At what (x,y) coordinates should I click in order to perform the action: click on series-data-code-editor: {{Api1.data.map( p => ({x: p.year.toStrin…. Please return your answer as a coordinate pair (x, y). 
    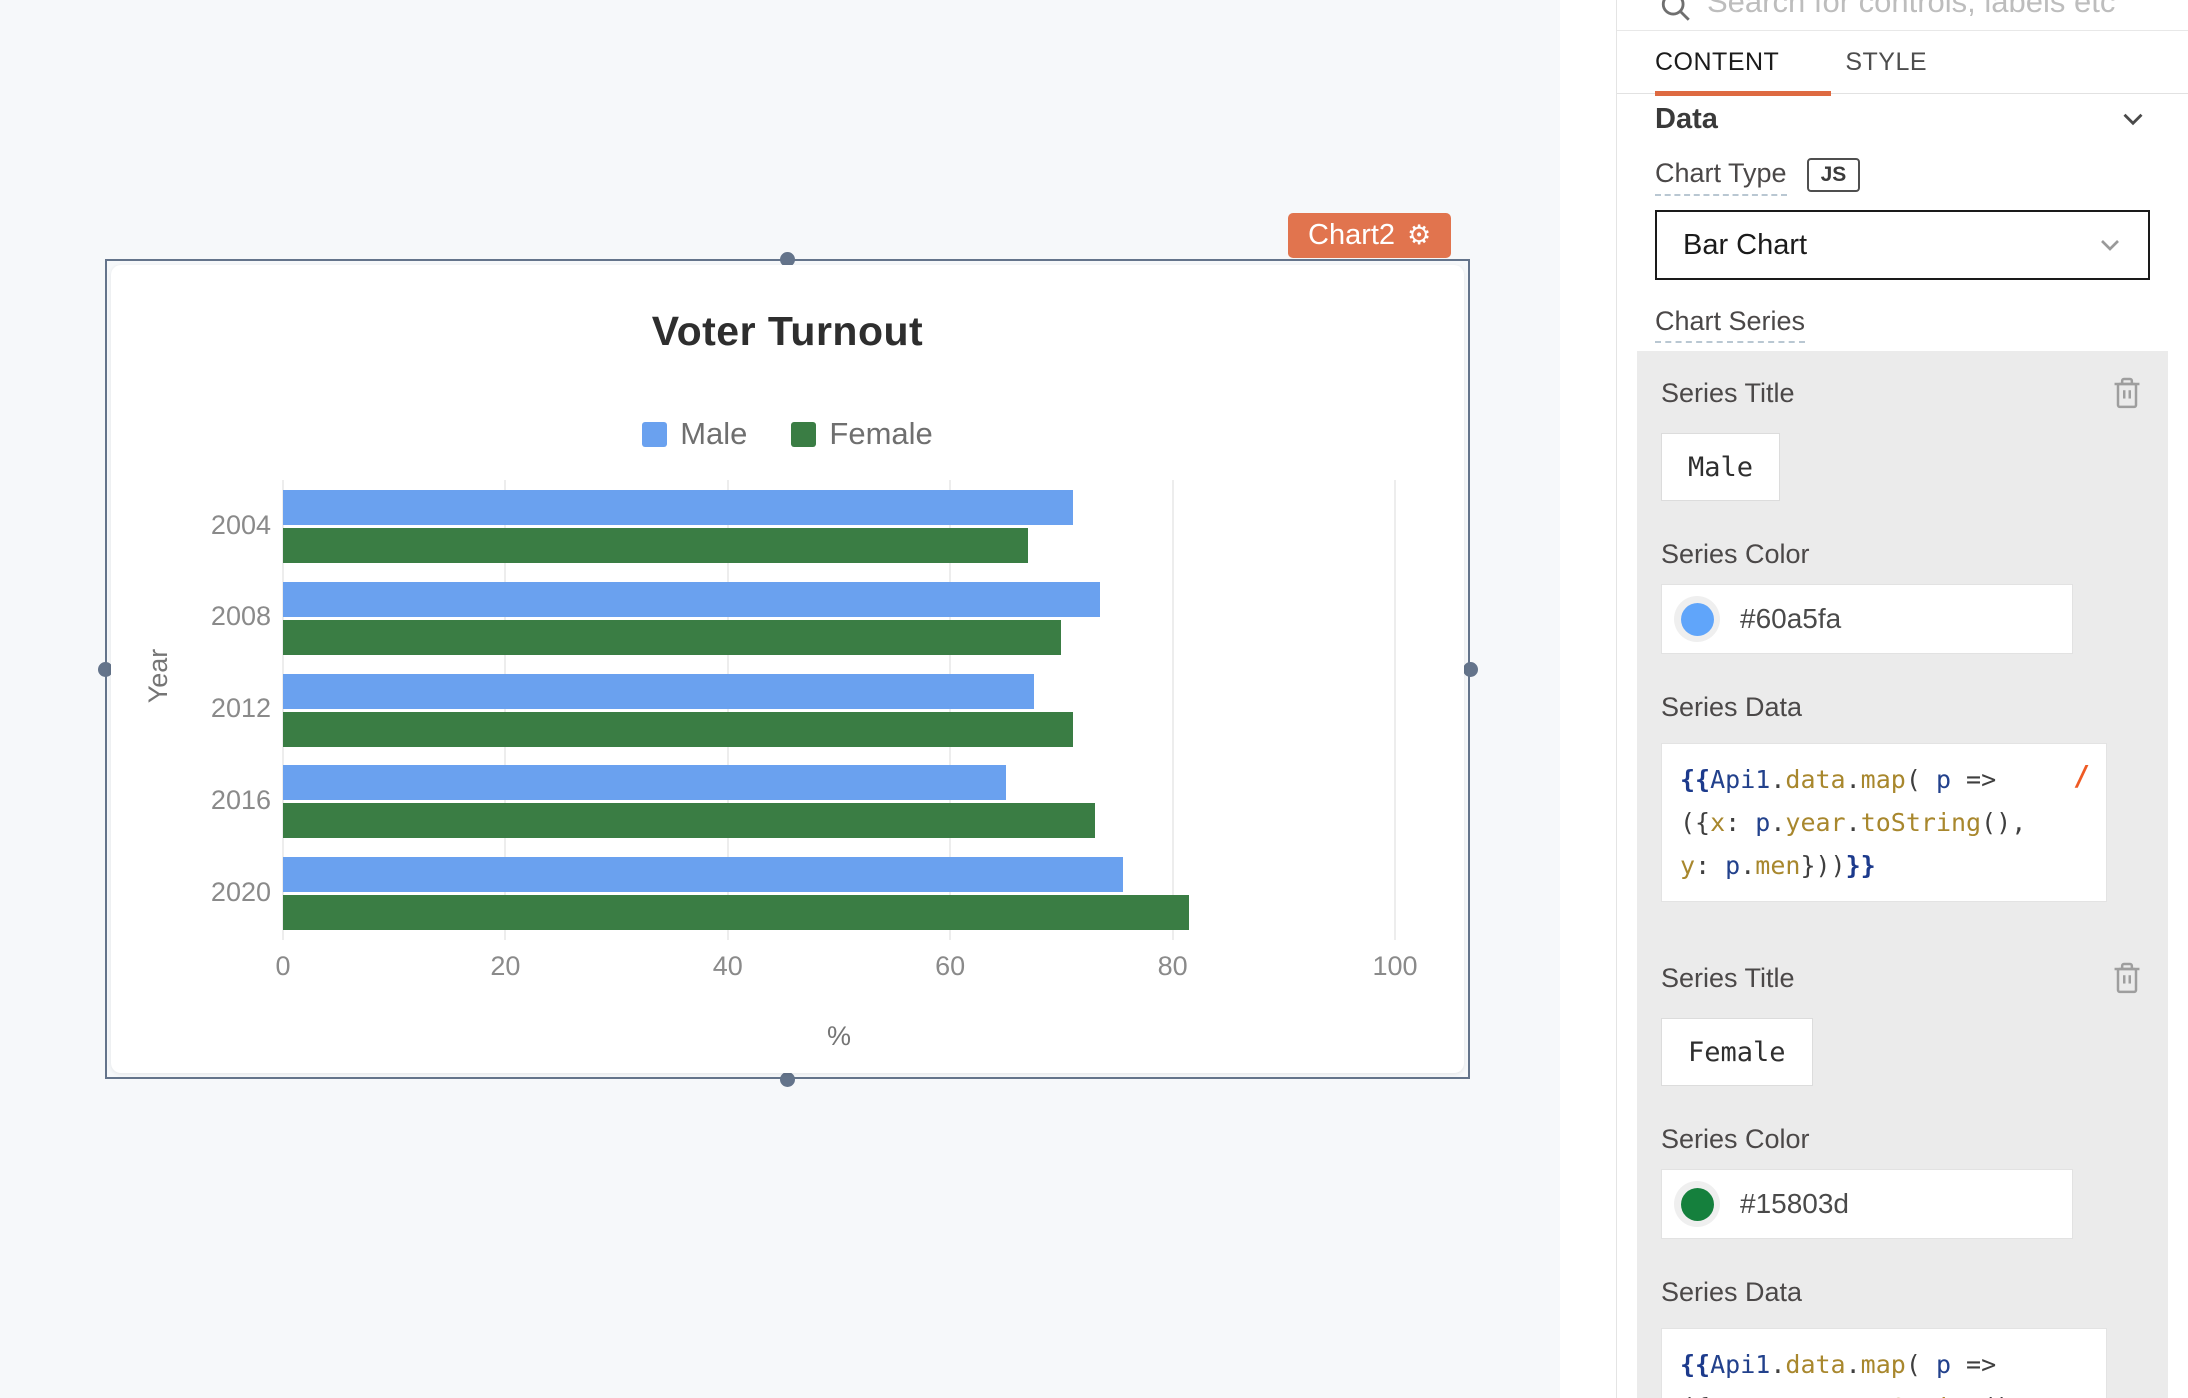
    Looking at the image, I should click on (1884, 1363).